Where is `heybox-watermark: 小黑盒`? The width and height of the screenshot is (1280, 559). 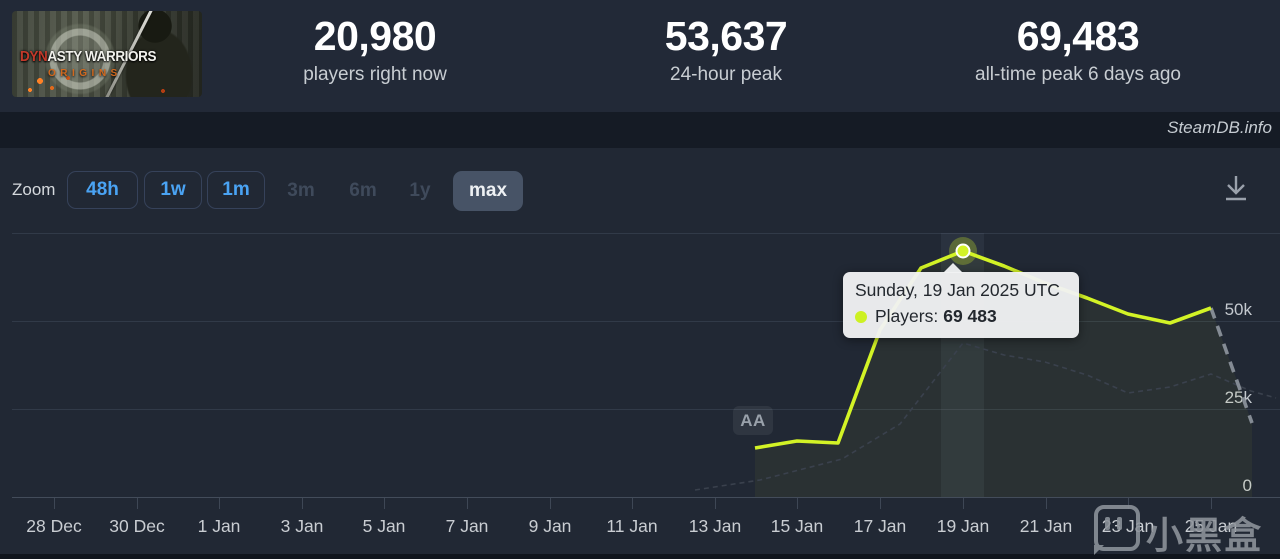
heybox-watermark: 小黑盒 is located at coordinates (1185, 529).